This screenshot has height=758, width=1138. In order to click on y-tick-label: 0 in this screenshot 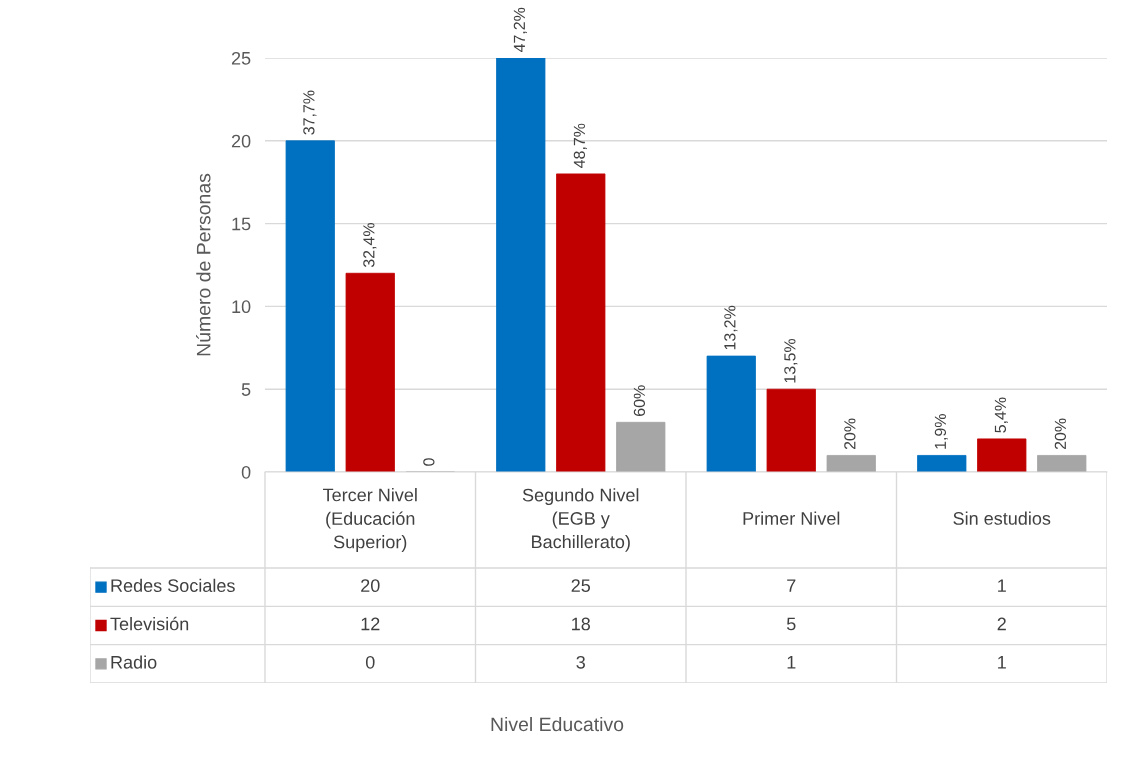, I will do `click(246, 472)`.